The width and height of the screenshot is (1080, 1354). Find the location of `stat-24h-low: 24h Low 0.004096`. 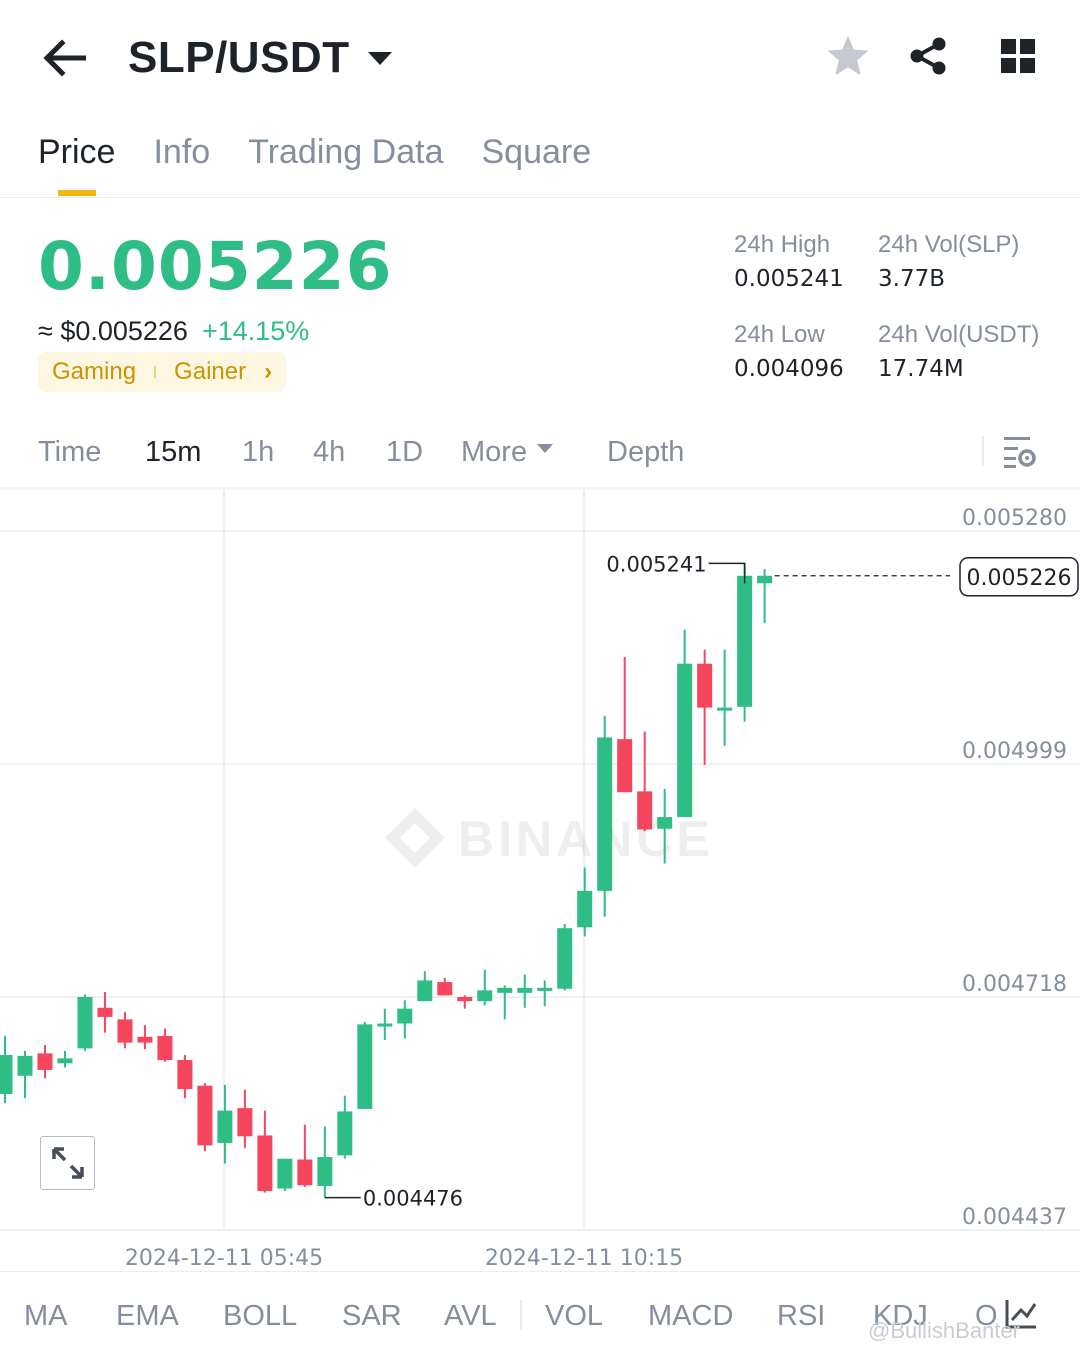

stat-24h-low: 24h Low 0.004096 is located at coordinates (789, 352).